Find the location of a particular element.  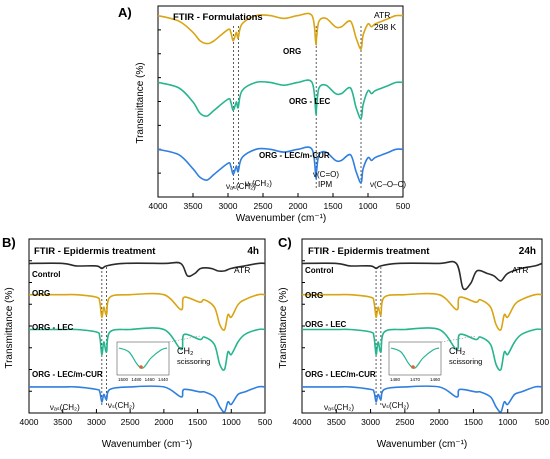

panel-letter: A) is located at coordinates (125, 12).